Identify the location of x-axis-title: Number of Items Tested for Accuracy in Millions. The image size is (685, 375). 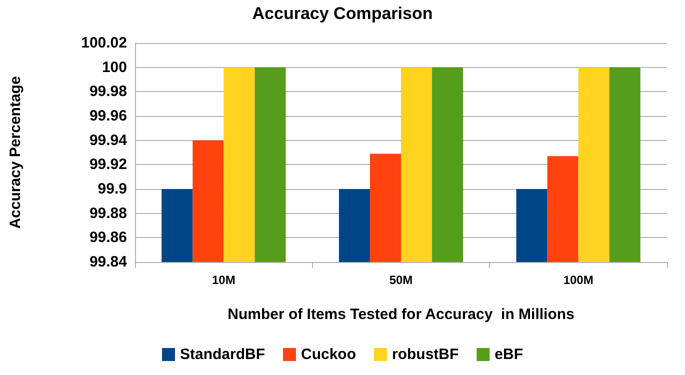
(401, 314).